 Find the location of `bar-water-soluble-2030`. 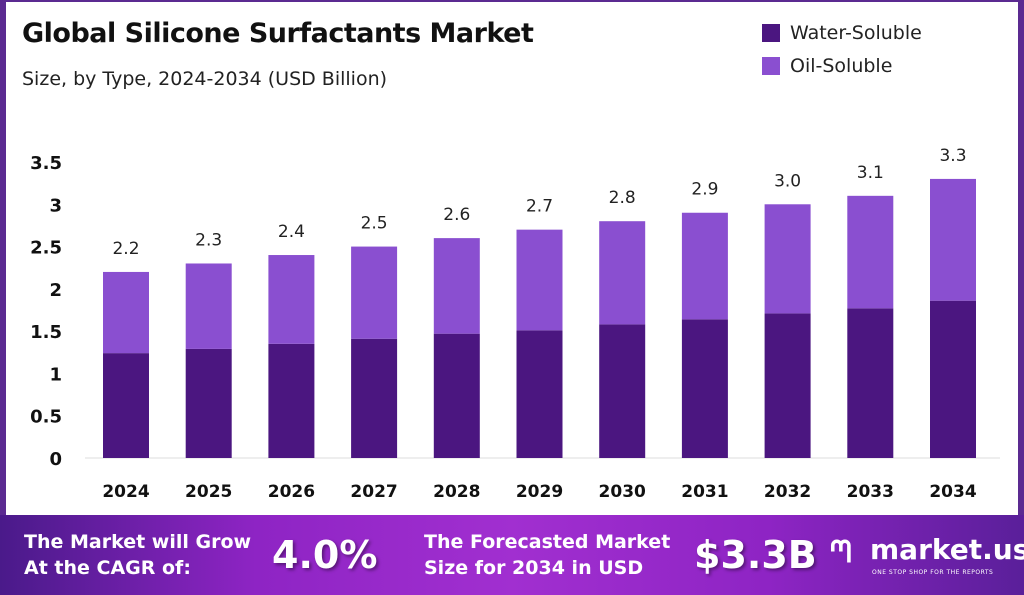

bar-water-soluble-2030 is located at coordinates (622, 391).